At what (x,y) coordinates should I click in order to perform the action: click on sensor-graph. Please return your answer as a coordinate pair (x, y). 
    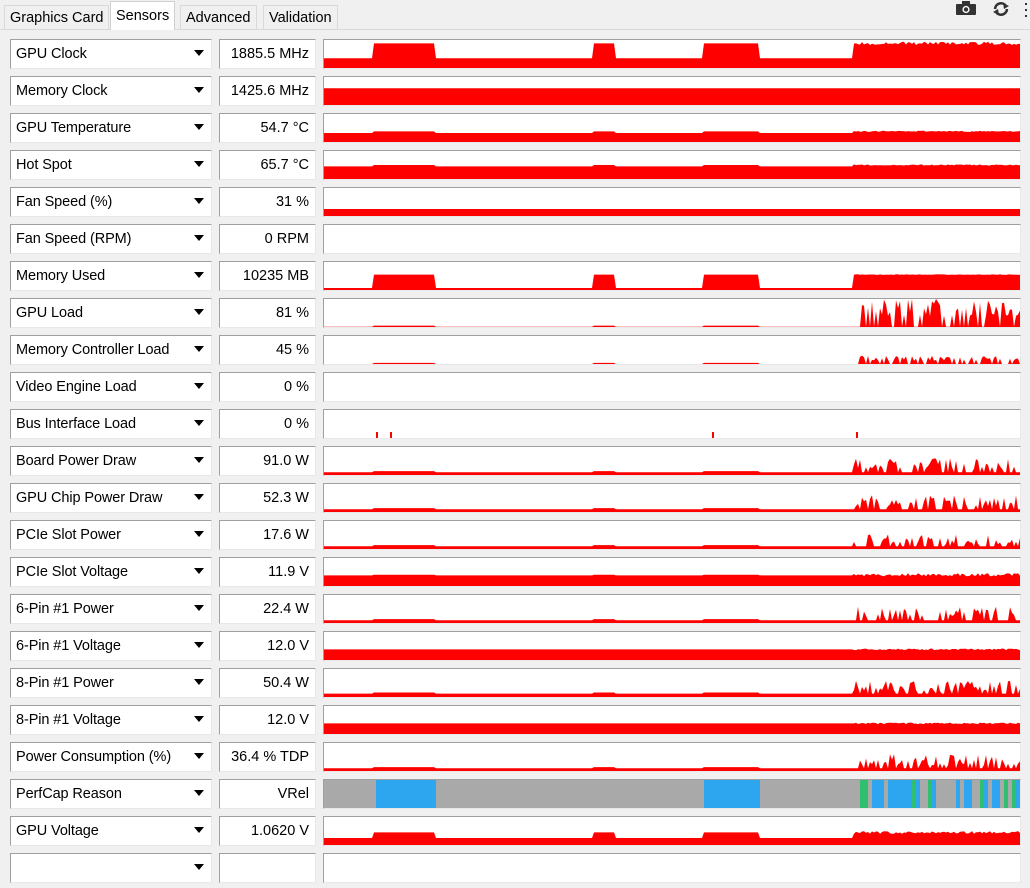
    Looking at the image, I should click on (672, 165).